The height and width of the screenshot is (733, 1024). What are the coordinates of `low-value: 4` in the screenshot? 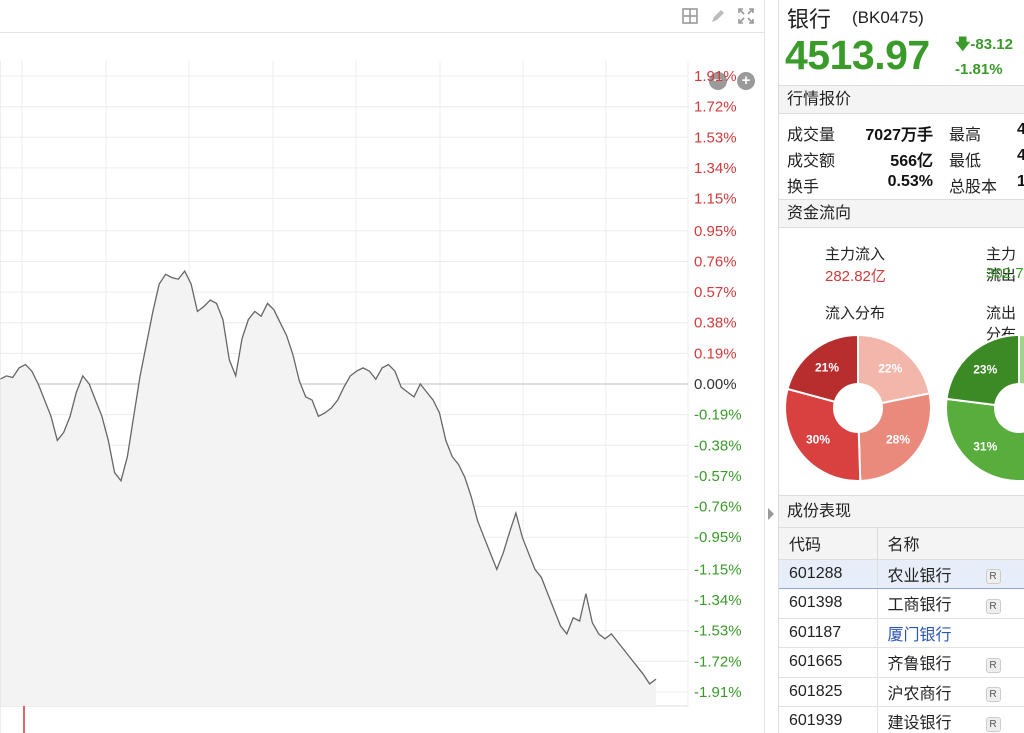 It's located at (1020, 156).